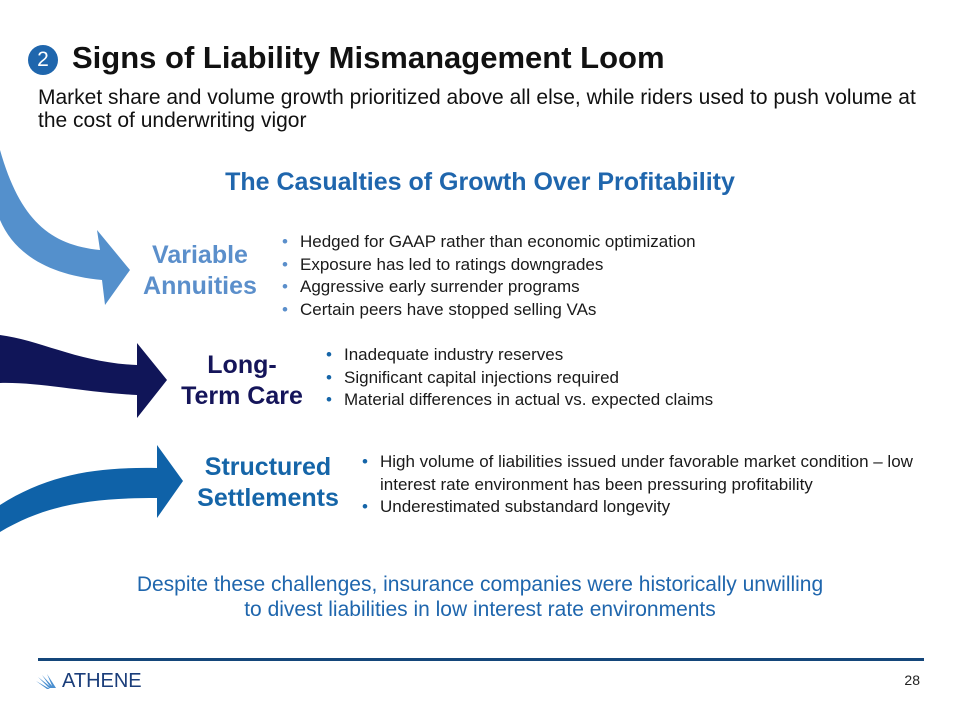  What do you see at coordinates (242, 396) in the screenshot?
I see `label-line: Term Care` at bounding box center [242, 396].